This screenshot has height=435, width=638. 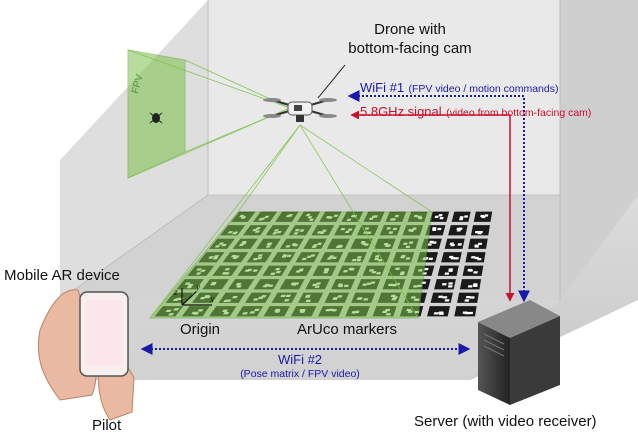 What do you see at coordinates (382, 87) in the screenshot?
I see `wifi1-main: WiFi #1` at bounding box center [382, 87].